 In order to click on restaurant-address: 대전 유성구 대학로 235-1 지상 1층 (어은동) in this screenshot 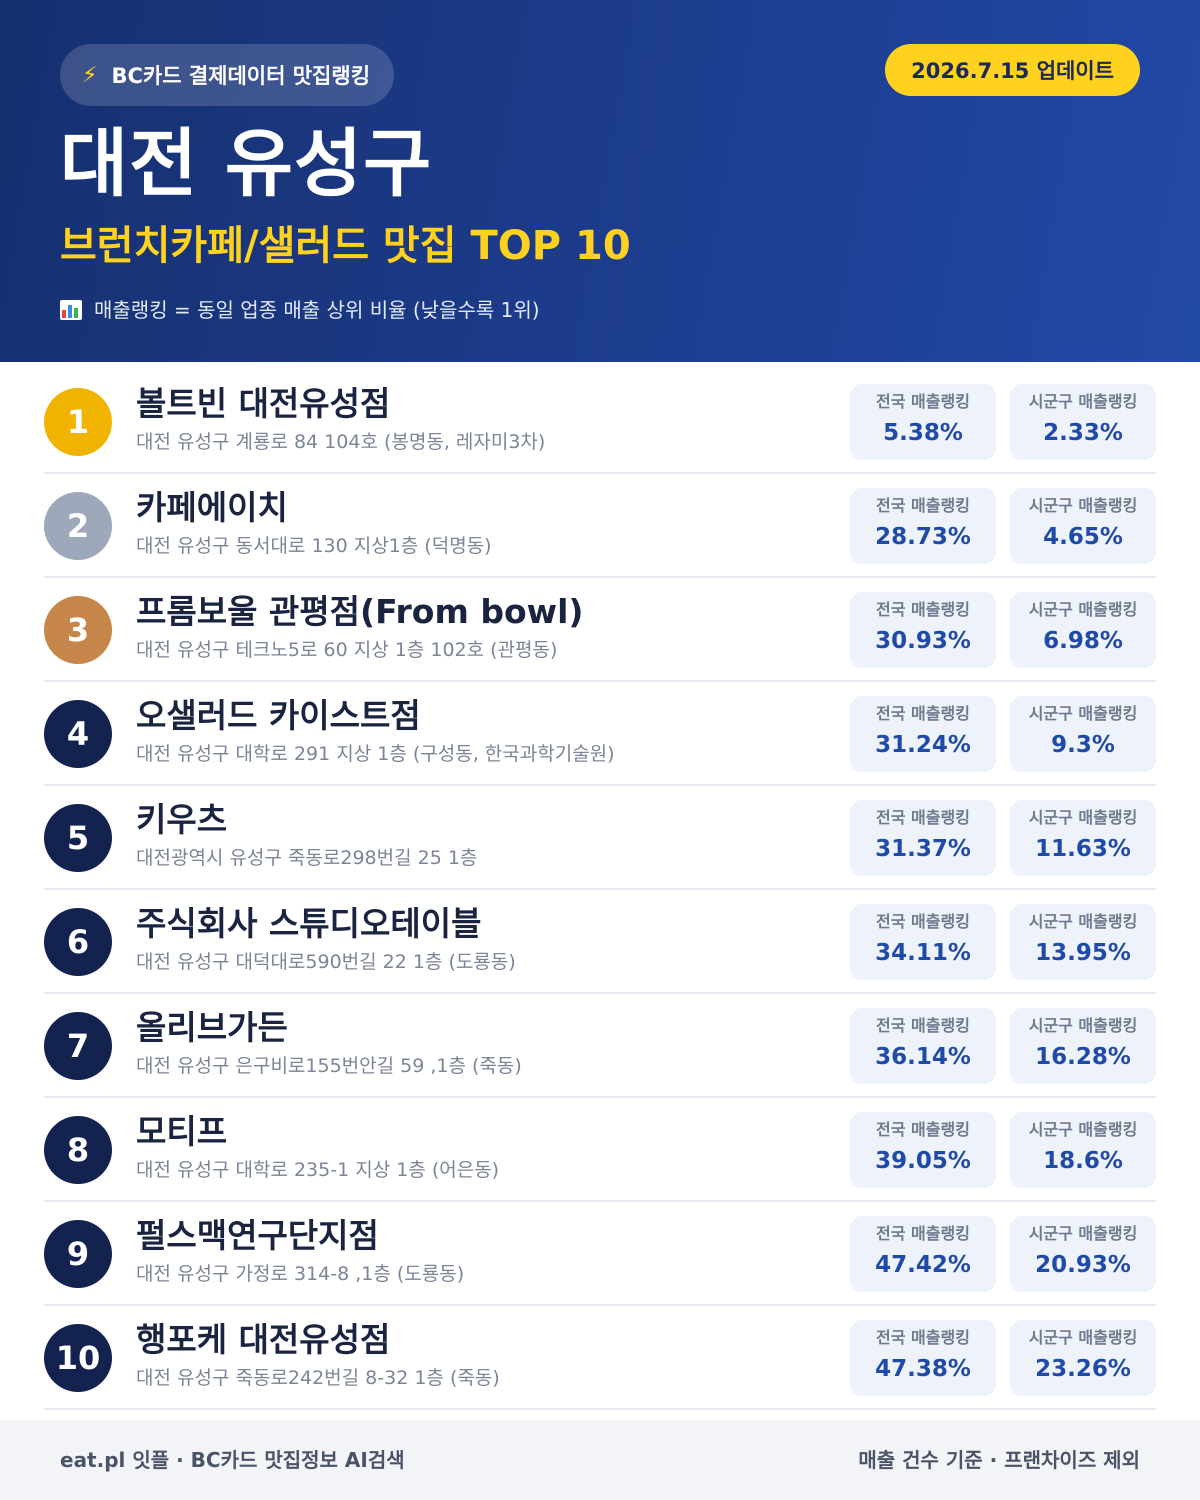, I will do `click(318, 1170)`.